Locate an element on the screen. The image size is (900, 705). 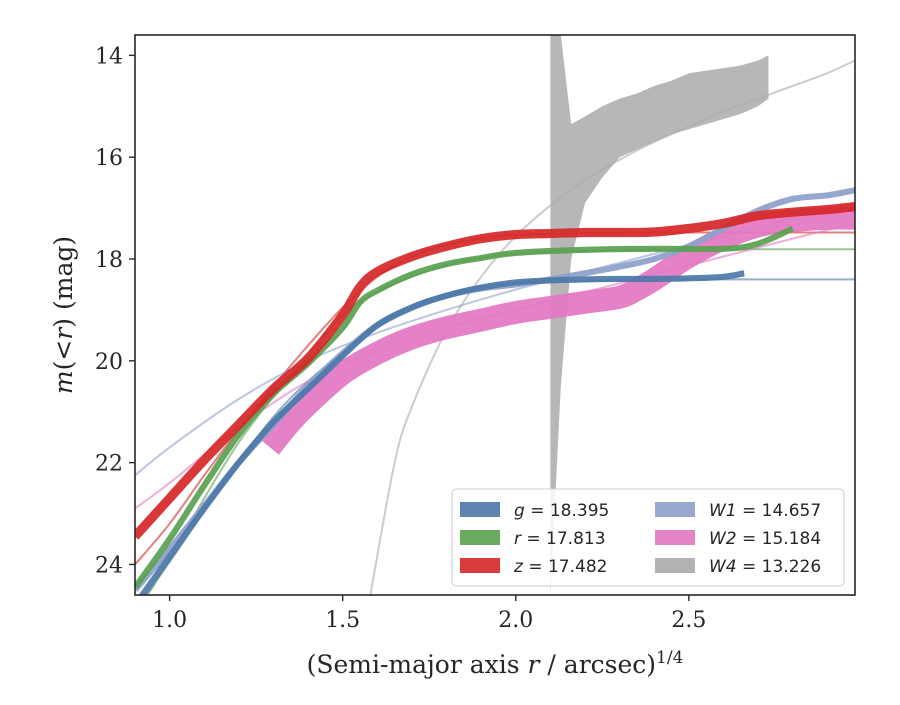
legend-label: W1 = 14.657 is located at coordinates (765, 511).